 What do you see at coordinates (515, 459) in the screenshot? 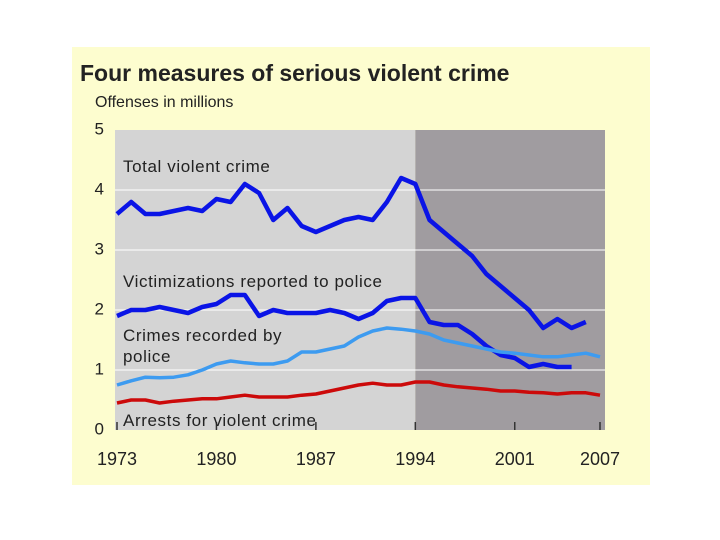
I see `x-tick-label: 2001` at bounding box center [515, 459].